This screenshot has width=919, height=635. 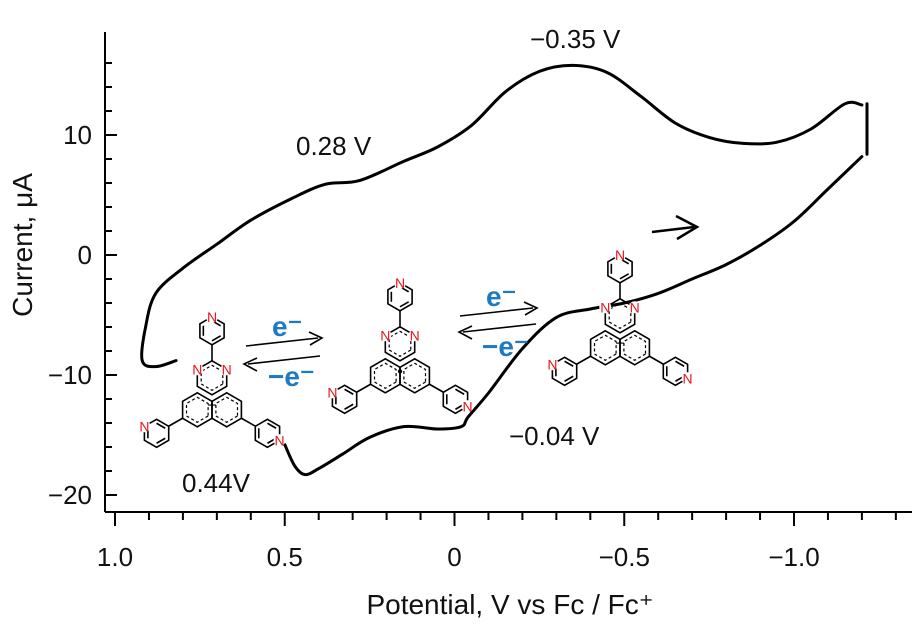 What do you see at coordinates (70, 375) in the screenshot?
I see `y-tick-label: −10` at bounding box center [70, 375].